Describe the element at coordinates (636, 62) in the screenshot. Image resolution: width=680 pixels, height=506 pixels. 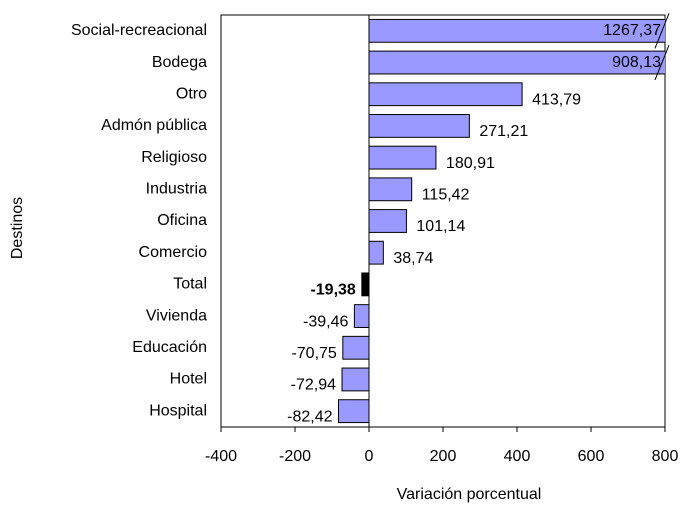
I see `value-label: 908,13` at that location.